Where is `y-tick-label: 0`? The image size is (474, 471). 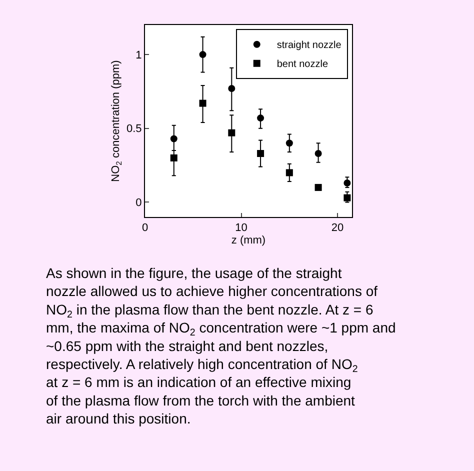 y-tick-label: 0 is located at coordinates (139, 203).